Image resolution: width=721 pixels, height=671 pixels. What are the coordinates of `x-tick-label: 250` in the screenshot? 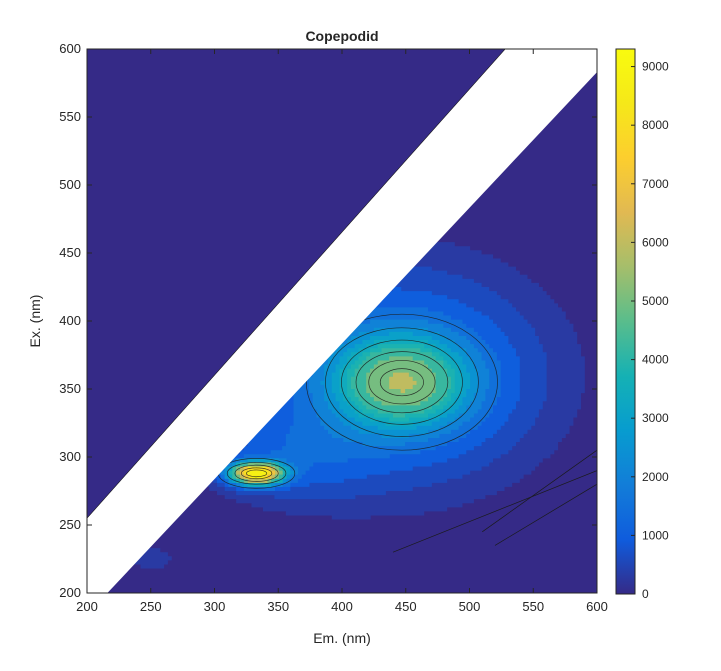 It's located at (151, 606).